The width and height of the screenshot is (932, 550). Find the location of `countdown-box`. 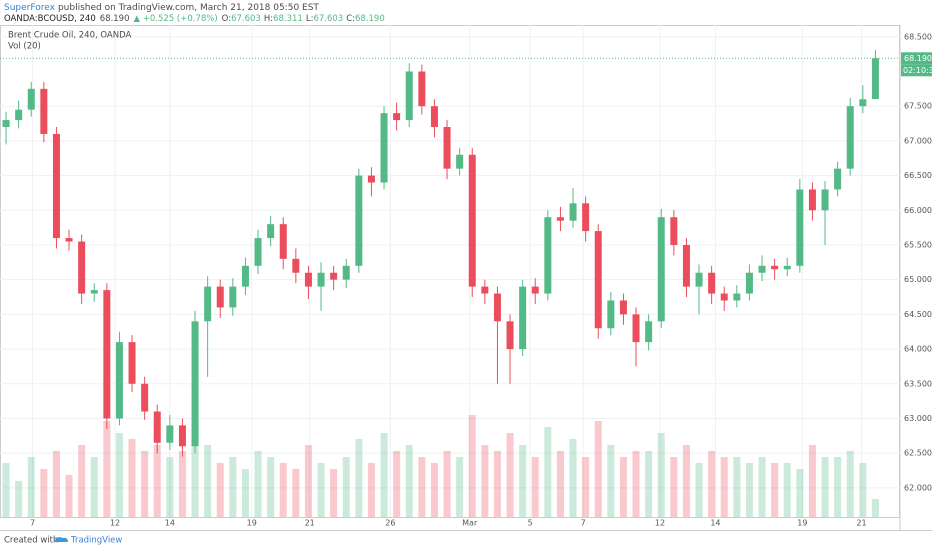

countdown-box is located at coordinates (916, 70).